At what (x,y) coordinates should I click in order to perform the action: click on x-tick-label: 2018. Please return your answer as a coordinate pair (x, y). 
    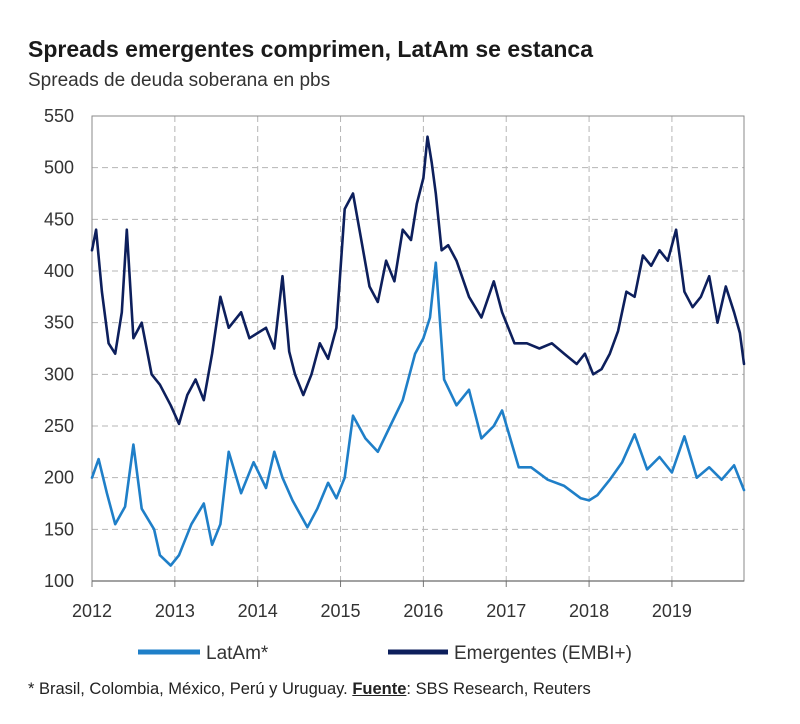
    Looking at the image, I should click on (589, 611).